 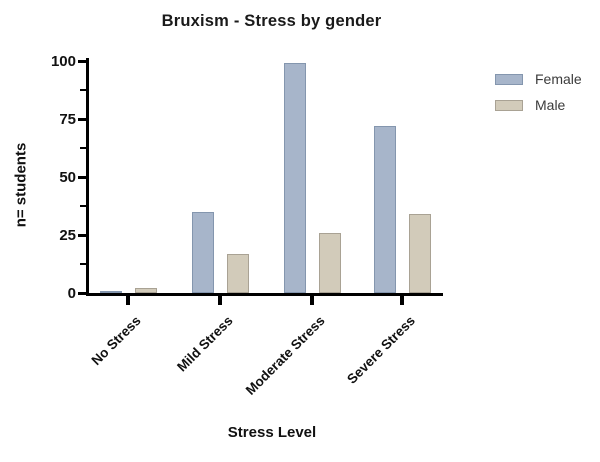 I want to click on legend-swatch-female, so click(x=509, y=79).